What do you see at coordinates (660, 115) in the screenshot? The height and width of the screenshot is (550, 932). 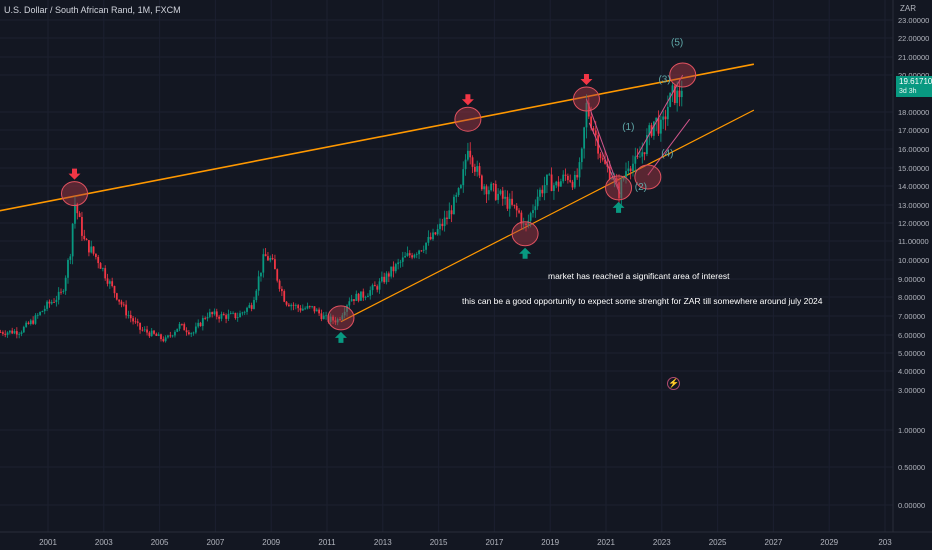 I see `wave-channel-line` at bounding box center [660, 115].